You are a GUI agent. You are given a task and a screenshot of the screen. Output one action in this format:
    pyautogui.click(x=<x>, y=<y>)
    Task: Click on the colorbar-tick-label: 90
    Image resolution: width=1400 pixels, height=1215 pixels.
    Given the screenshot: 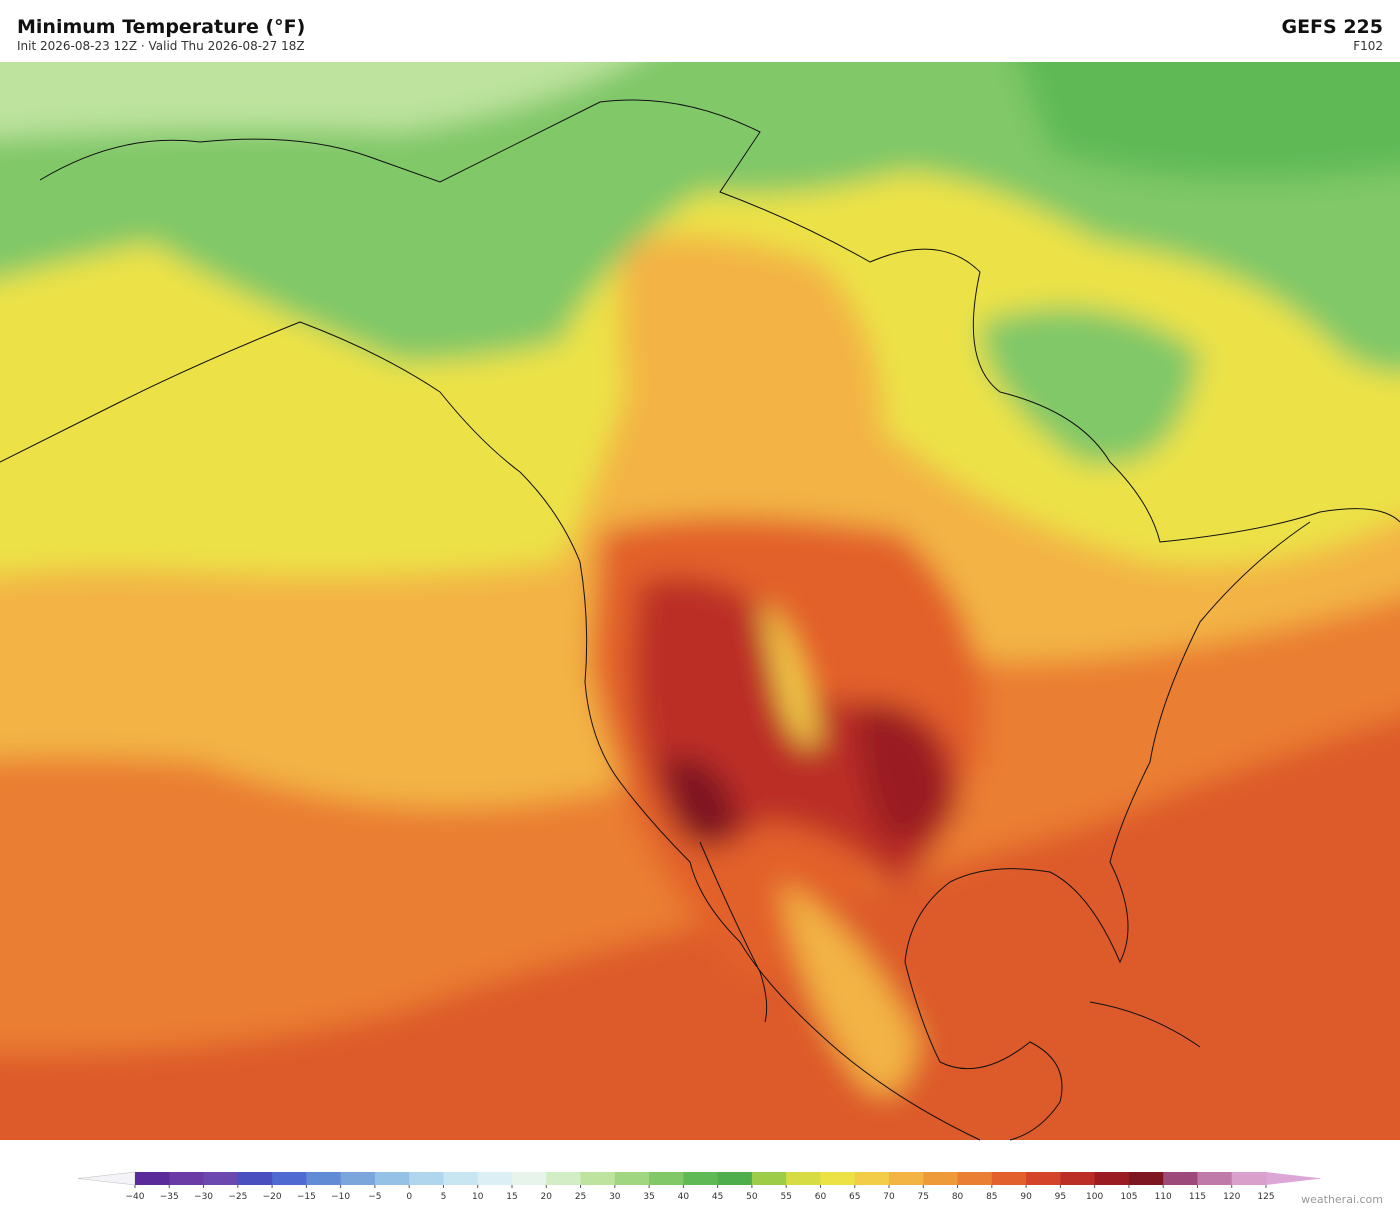 What is the action you would take?
    pyautogui.click(x=1026, y=1197)
    